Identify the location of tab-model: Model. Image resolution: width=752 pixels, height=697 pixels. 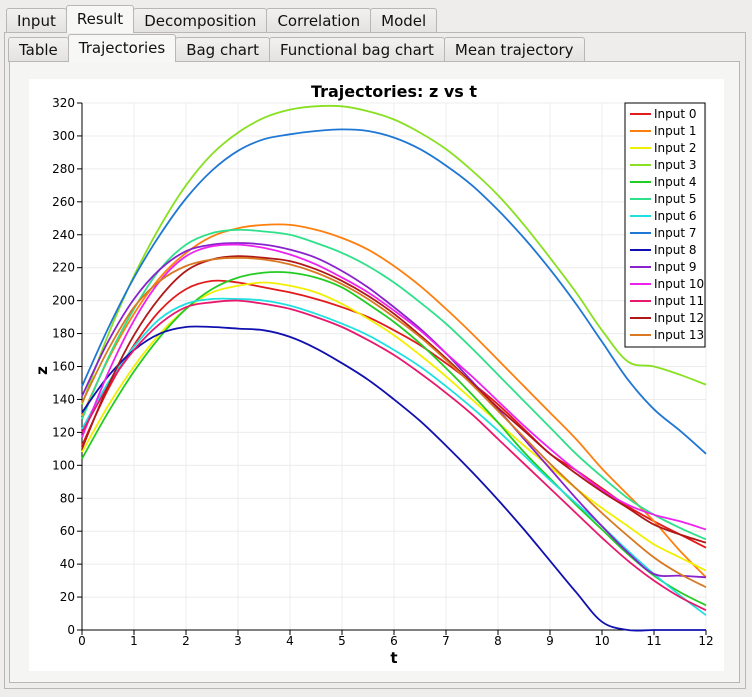
(404, 20).